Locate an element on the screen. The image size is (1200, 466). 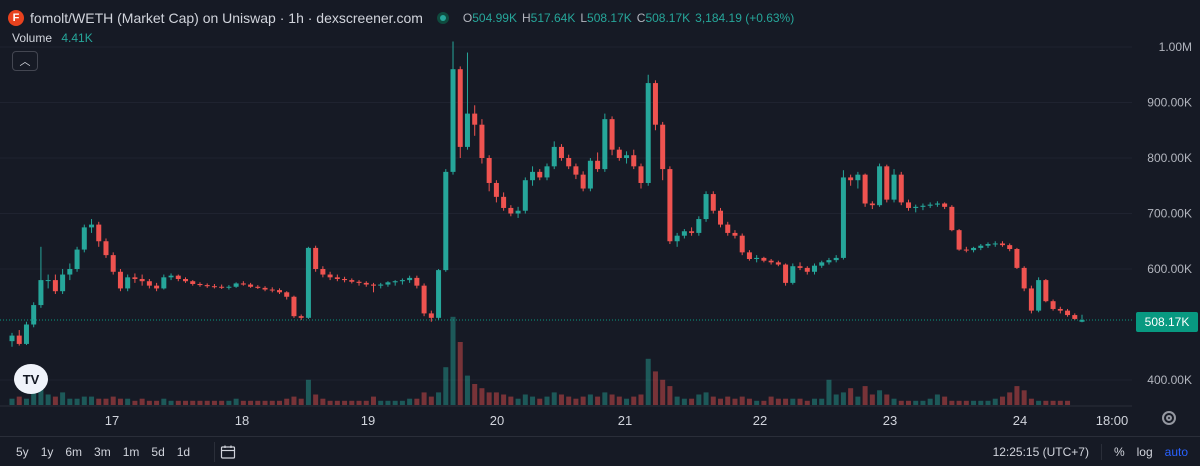
clock-timezone: 12:25:15 (UTC+7) is located at coordinates (1040, 452).